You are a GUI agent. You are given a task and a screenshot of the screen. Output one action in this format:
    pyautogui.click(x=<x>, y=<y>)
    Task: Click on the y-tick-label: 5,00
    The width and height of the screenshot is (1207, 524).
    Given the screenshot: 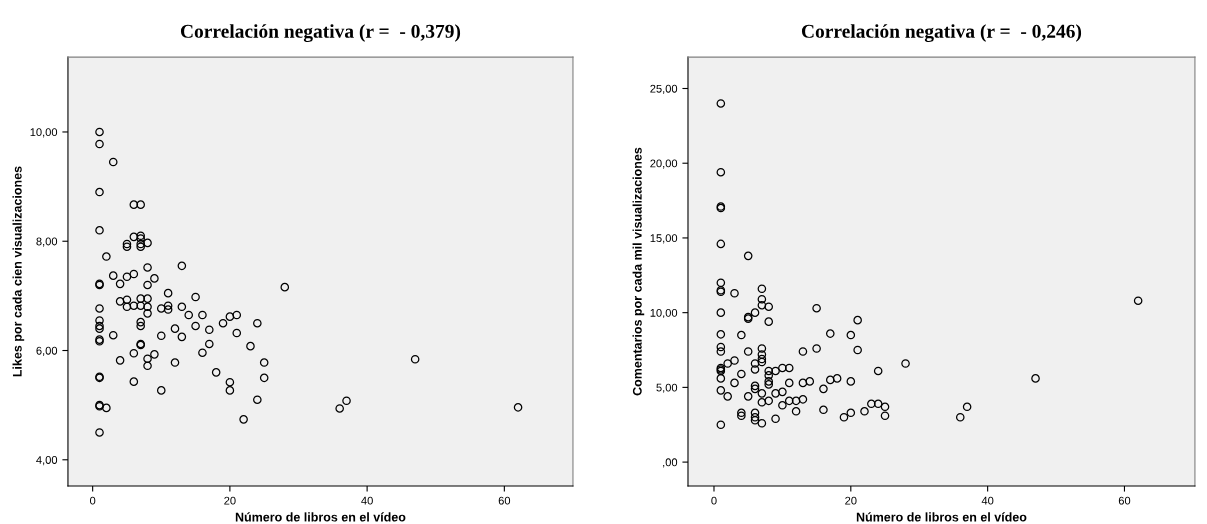 What is the action you would take?
    pyautogui.click(x=667, y=388)
    